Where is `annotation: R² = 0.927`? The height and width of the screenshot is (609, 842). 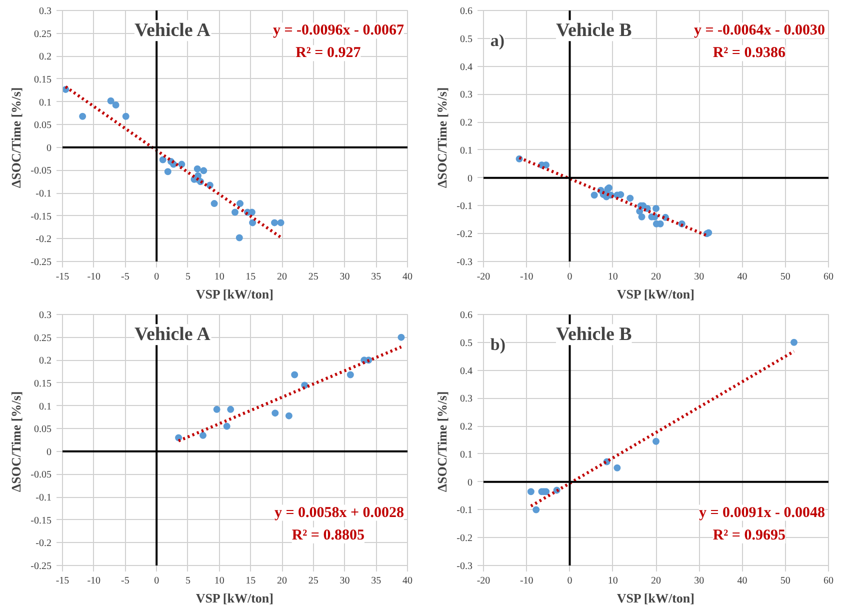 annotation: R² = 0.927 is located at coordinates (329, 53).